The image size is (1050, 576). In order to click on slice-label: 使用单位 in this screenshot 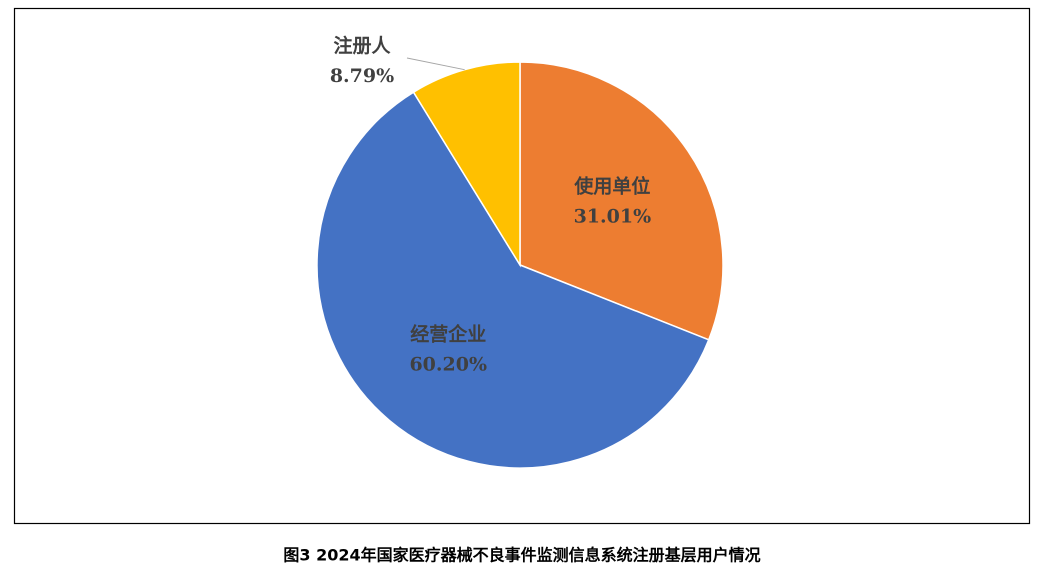, I will do `click(611, 185)`.